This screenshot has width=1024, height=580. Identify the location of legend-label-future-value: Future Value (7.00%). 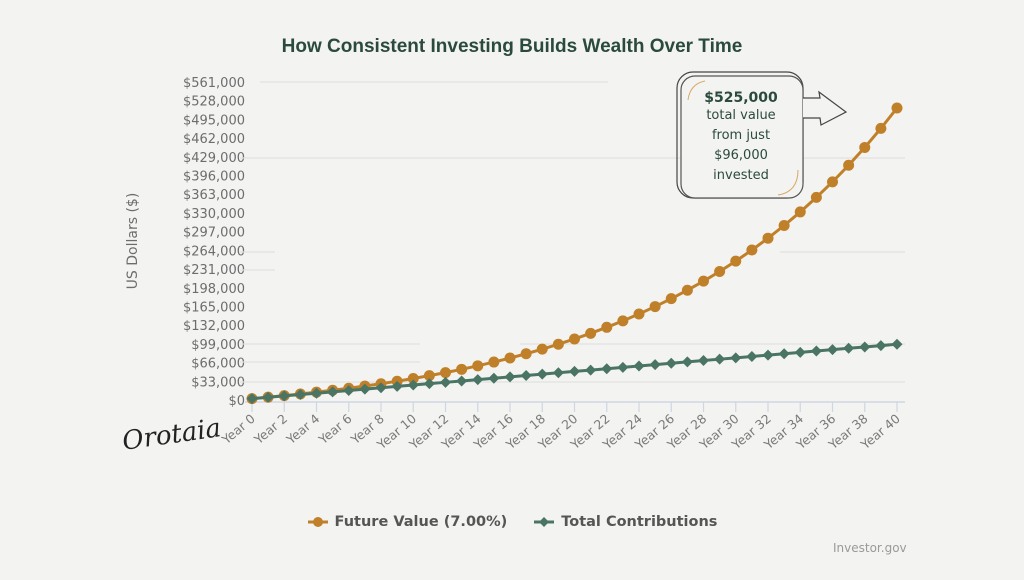
(421, 522).